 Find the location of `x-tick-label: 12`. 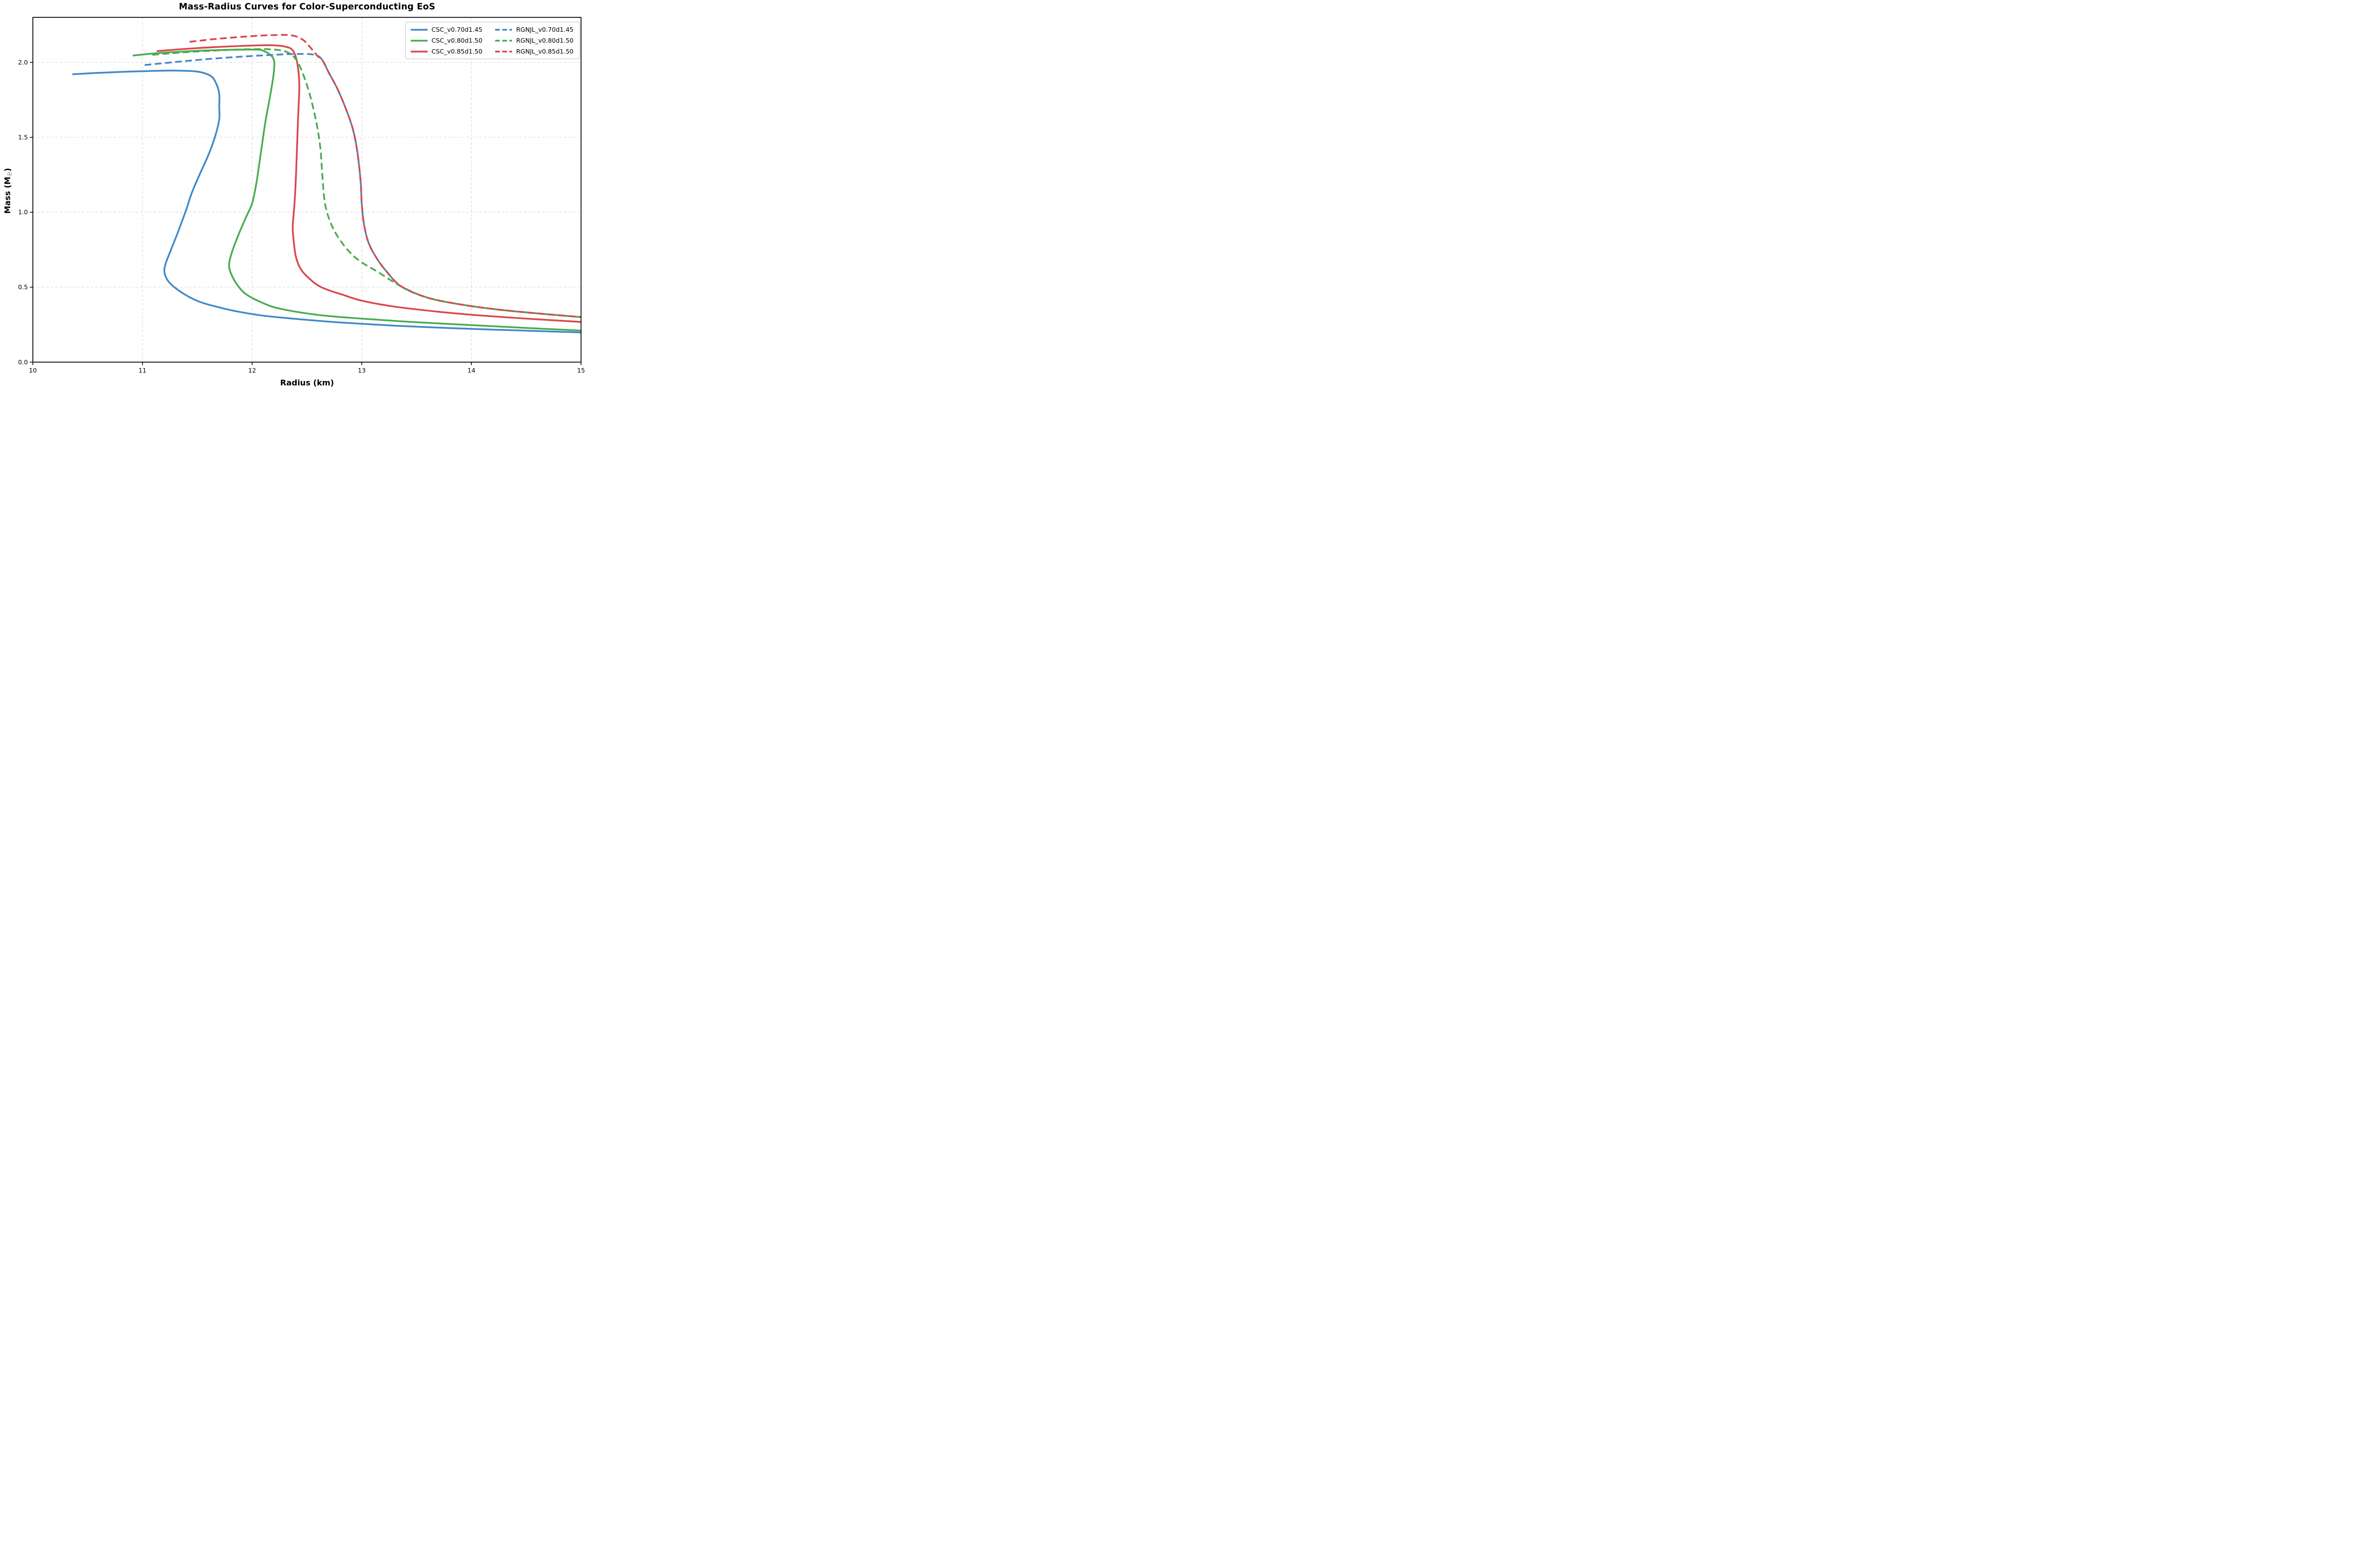

x-tick-label: 12 is located at coordinates (252, 370).